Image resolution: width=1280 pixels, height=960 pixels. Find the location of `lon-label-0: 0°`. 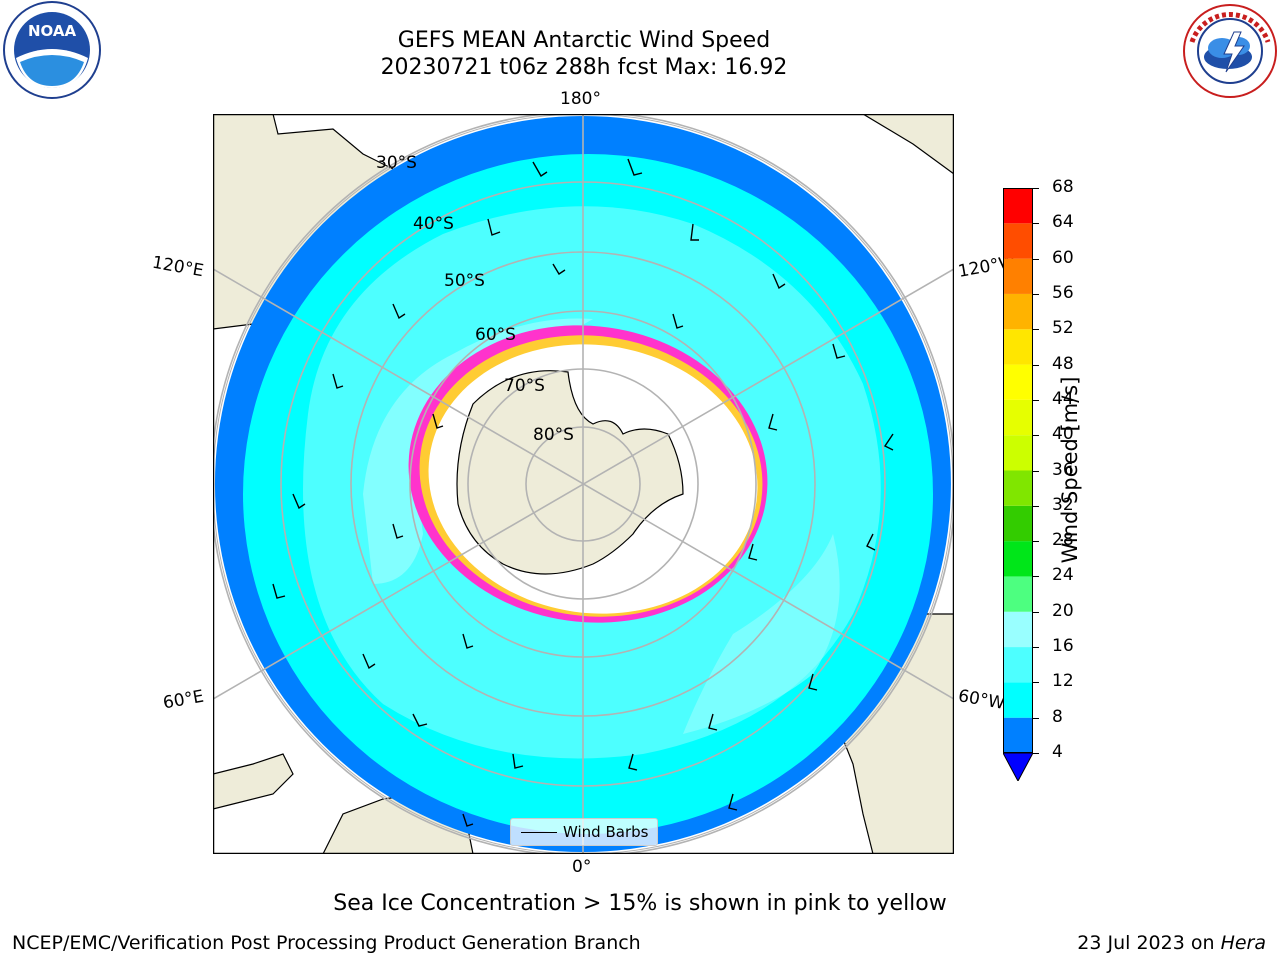

lon-label-0: 0° is located at coordinates (582, 867).